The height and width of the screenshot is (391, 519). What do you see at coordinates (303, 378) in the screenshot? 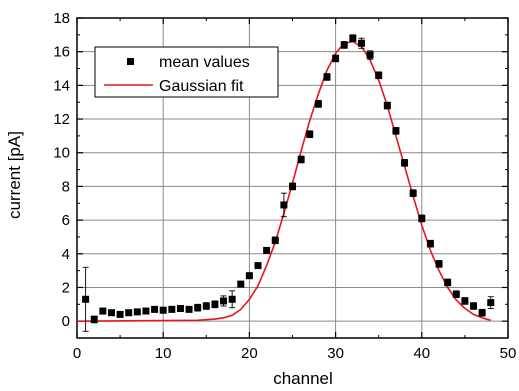
I see `x-axis-label: channel` at bounding box center [303, 378].